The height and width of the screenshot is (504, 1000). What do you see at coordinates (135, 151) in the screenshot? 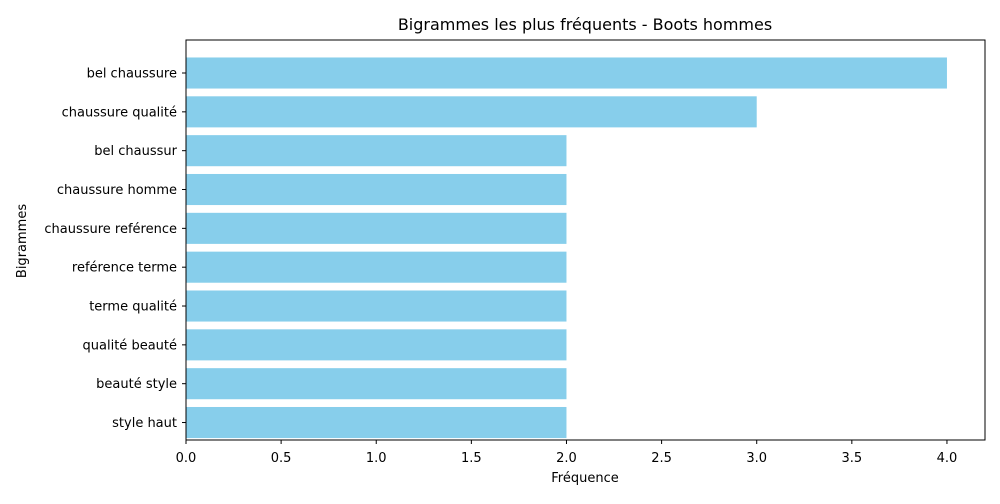
I see `y-tick-label: bel chaussur` at bounding box center [135, 151].